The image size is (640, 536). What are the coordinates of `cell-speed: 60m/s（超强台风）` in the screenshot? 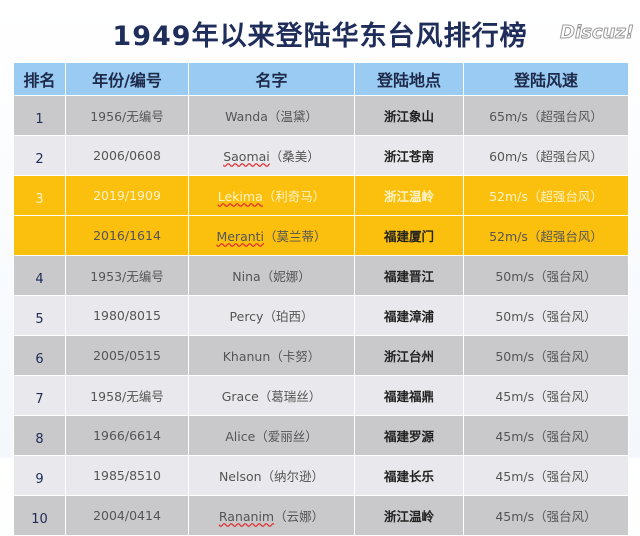 It's located at (546, 155).